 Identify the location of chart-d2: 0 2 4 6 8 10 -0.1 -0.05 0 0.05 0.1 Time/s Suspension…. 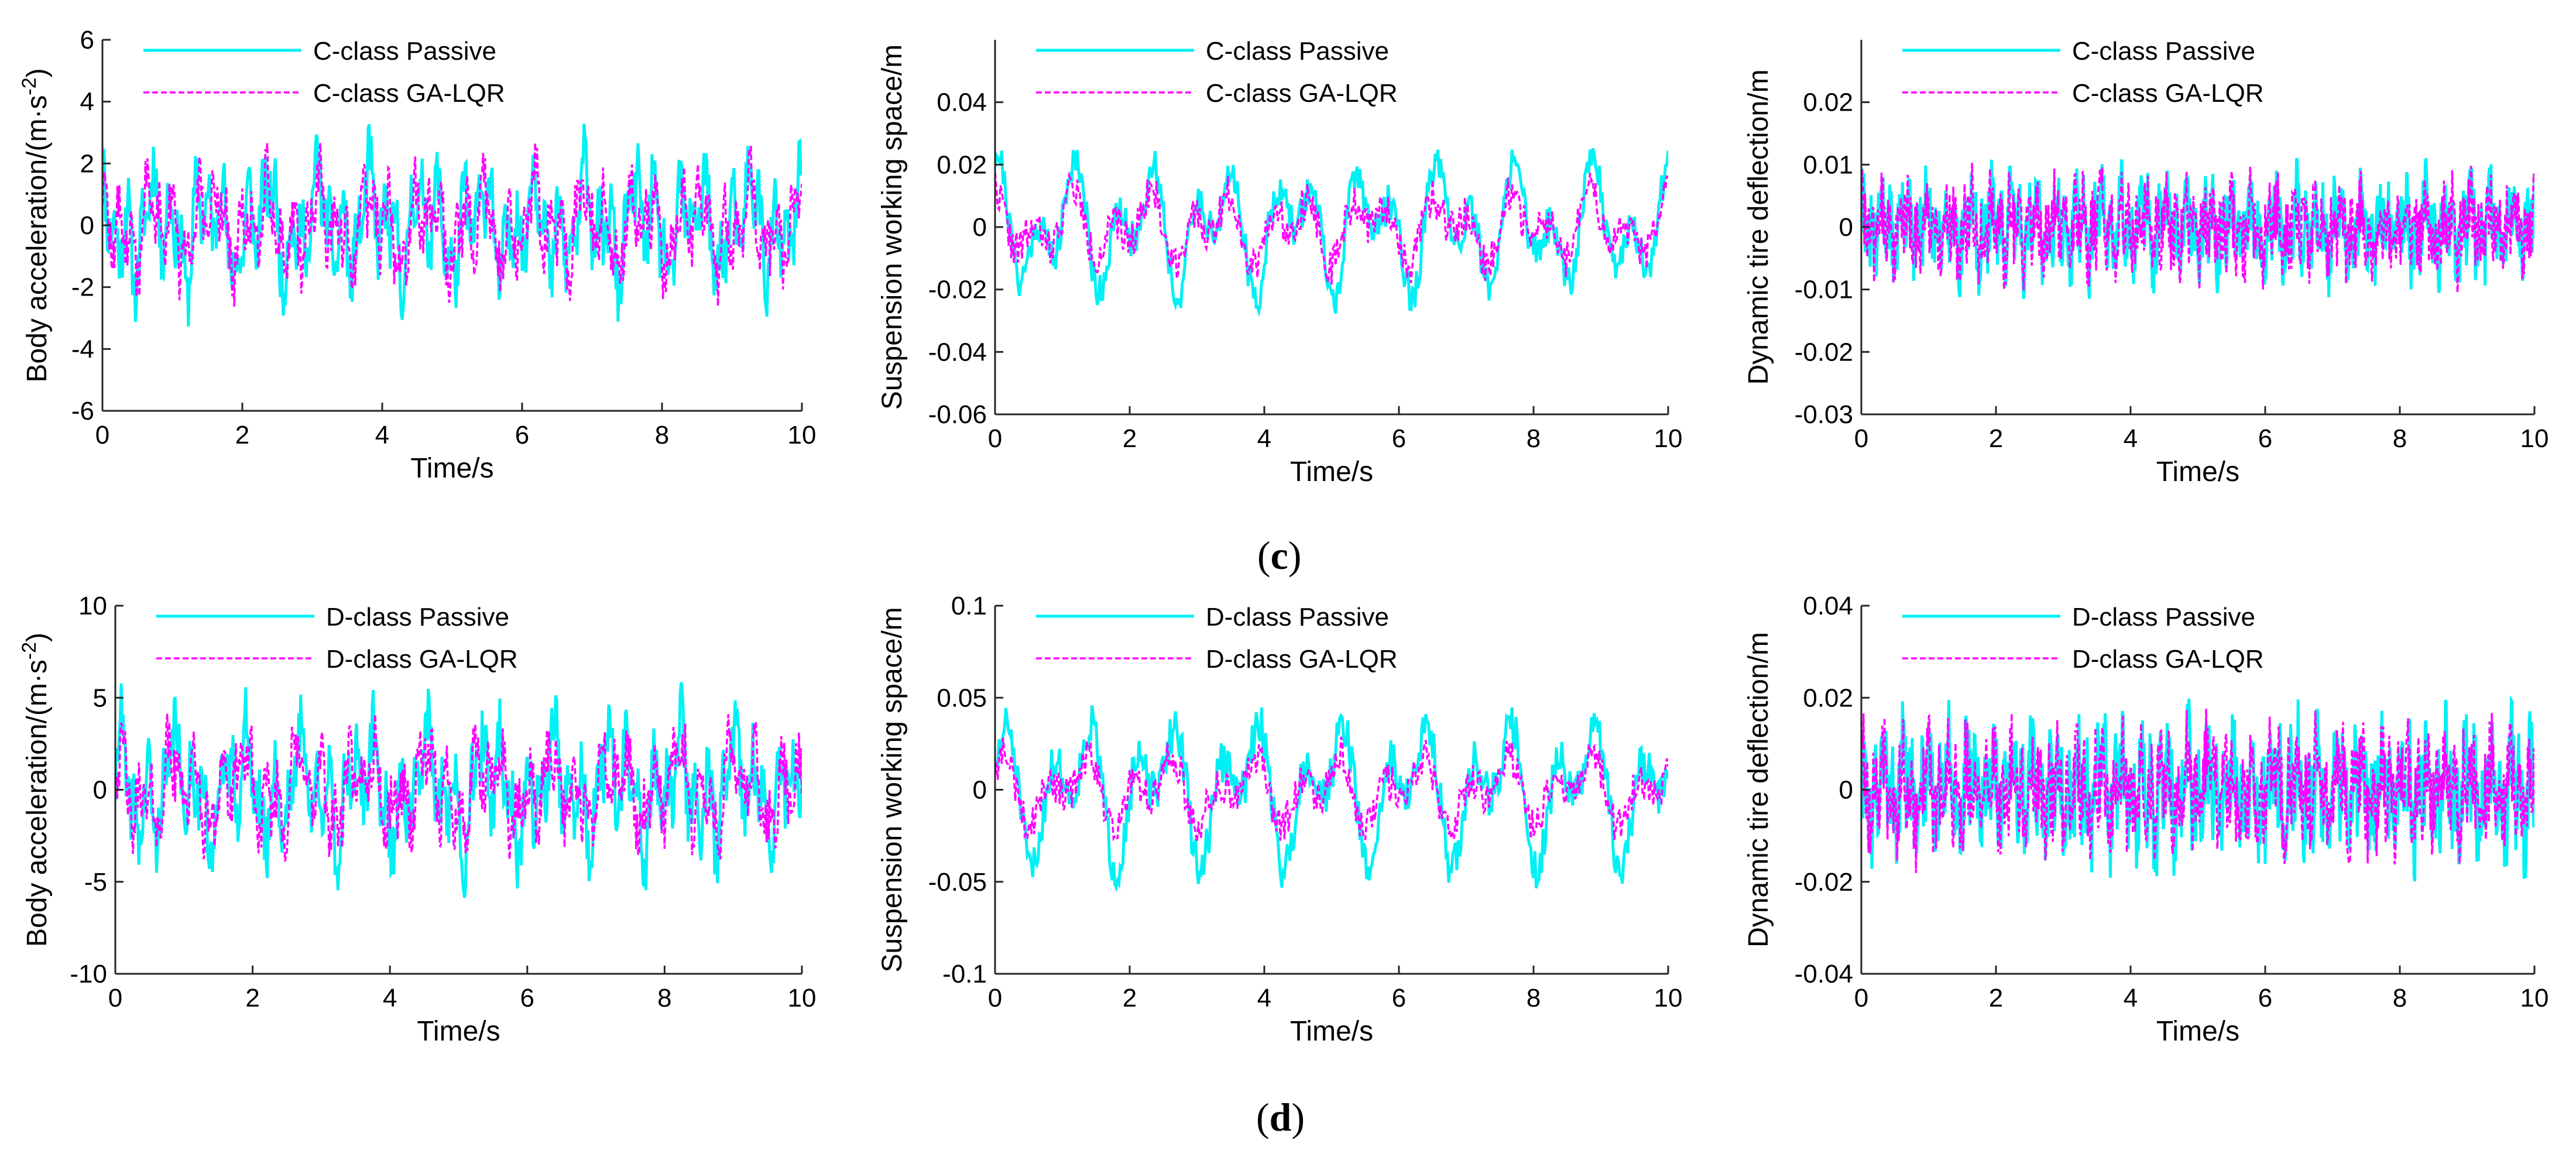
(1280, 819).